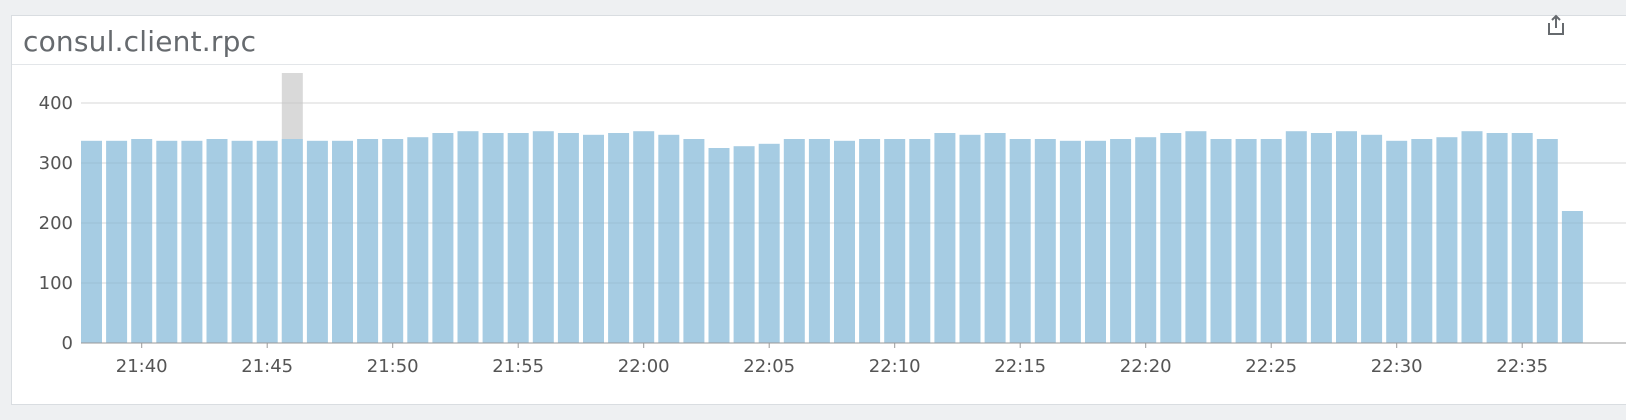  I want to click on x-tick-label: 22:05, so click(769, 366).